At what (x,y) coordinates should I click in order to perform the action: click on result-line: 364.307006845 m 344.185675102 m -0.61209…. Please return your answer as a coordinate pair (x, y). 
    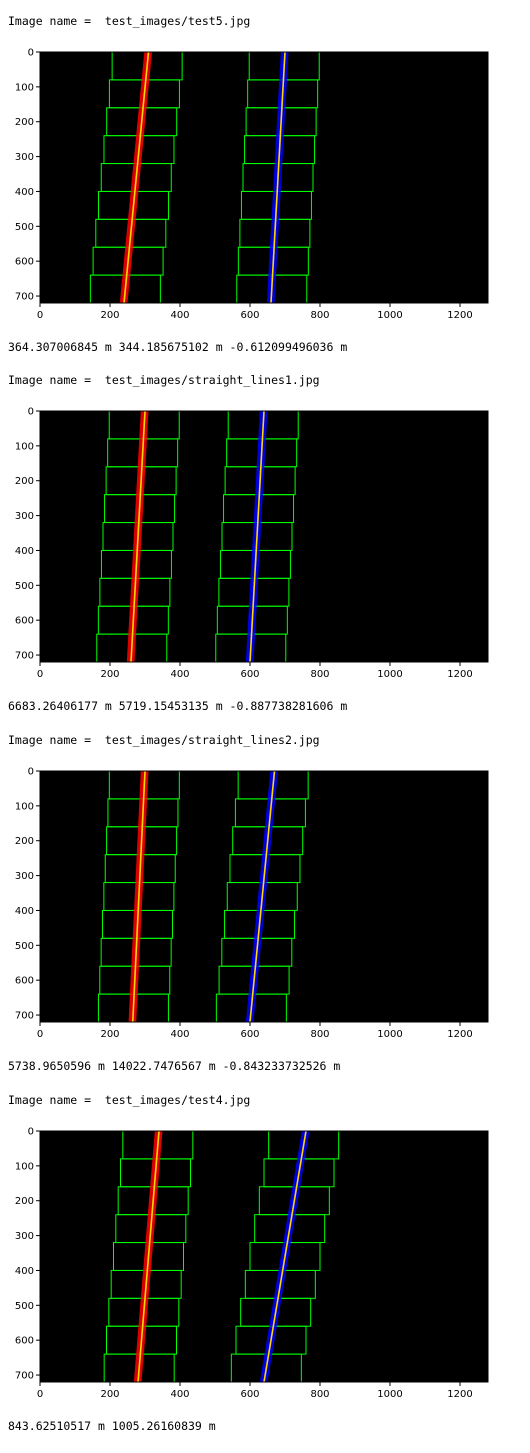
    Looking at the image, I should click on (178, 347).